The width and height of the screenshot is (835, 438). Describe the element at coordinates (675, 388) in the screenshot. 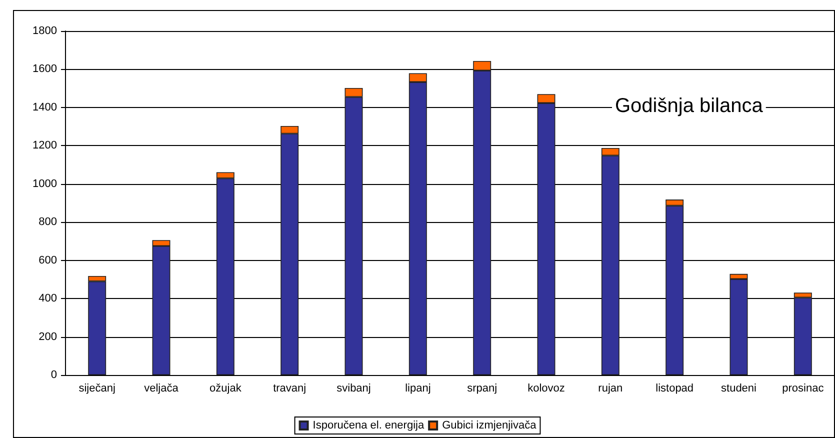

I see `x-tick-label: listopad` at that location.